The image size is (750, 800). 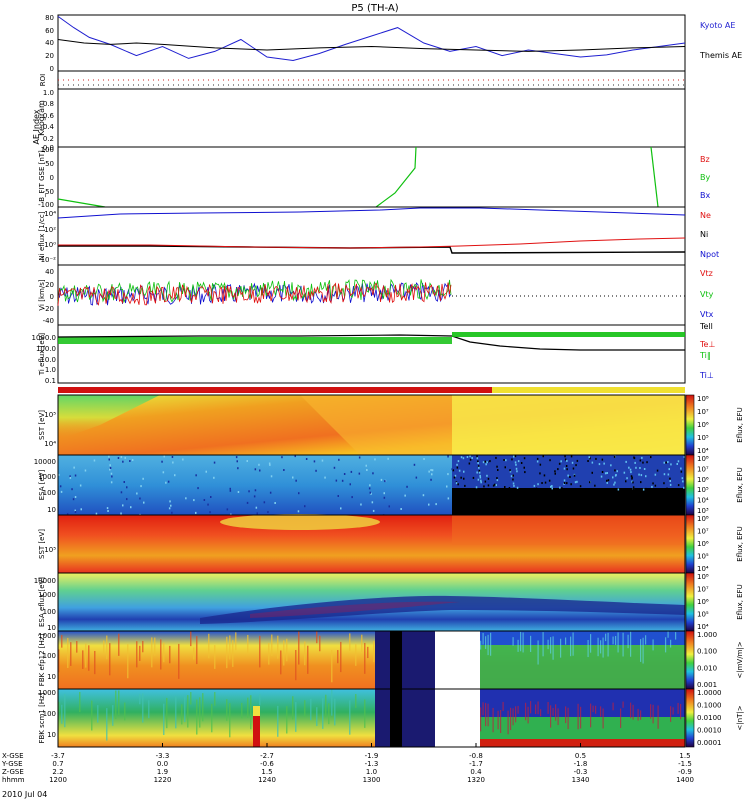 What do you see at coordinates (371, 342) in the screenshot?
I see `tell-line` at bounding box center [371, 342].